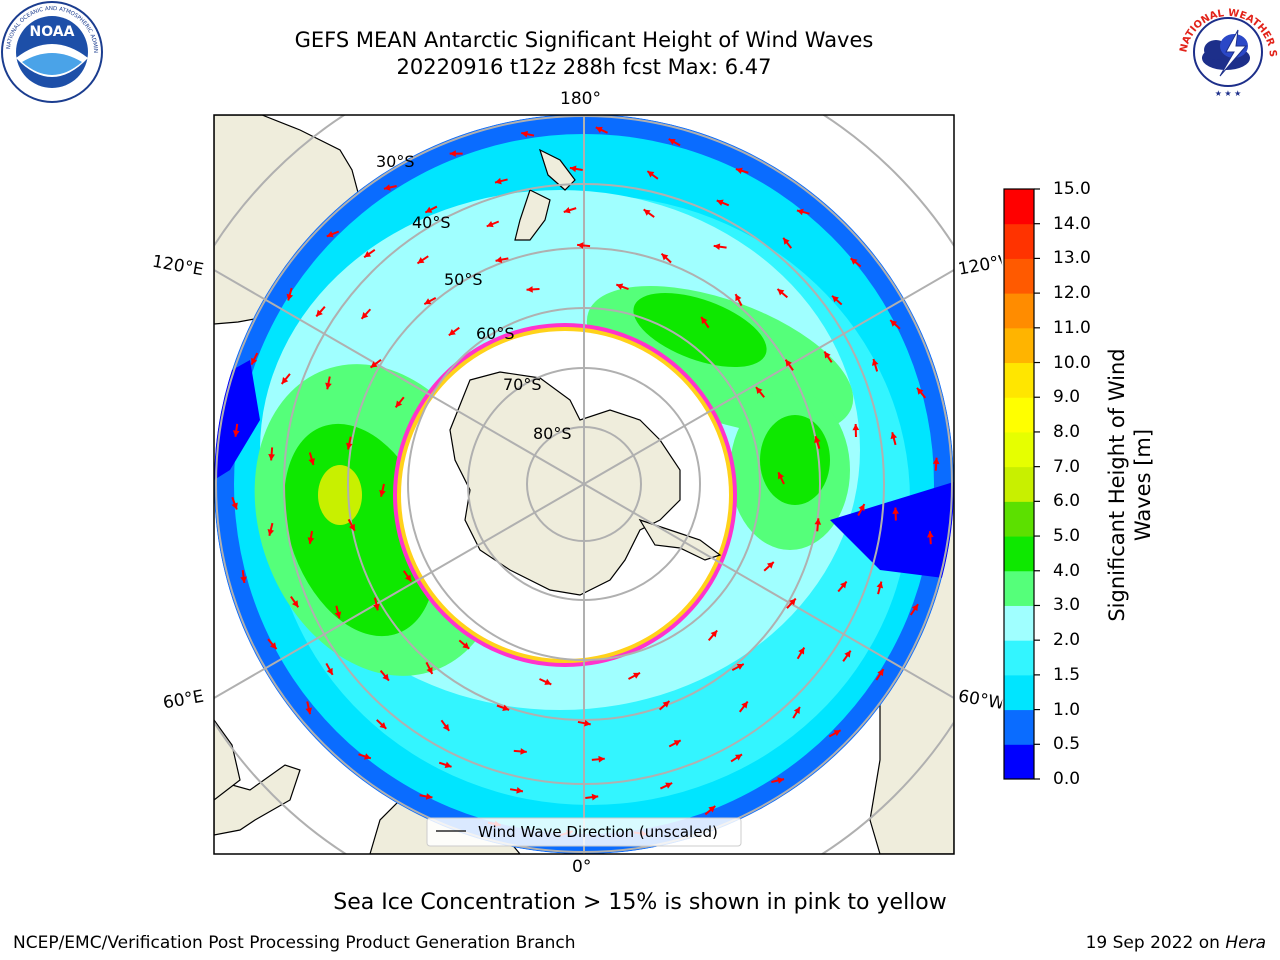 The image size is (1280, 960). What do you see at coordinates (1072, 189) in the screenshot?
I see `colorbar-tick-label: 15.0` at bounding box center [1072, 189].